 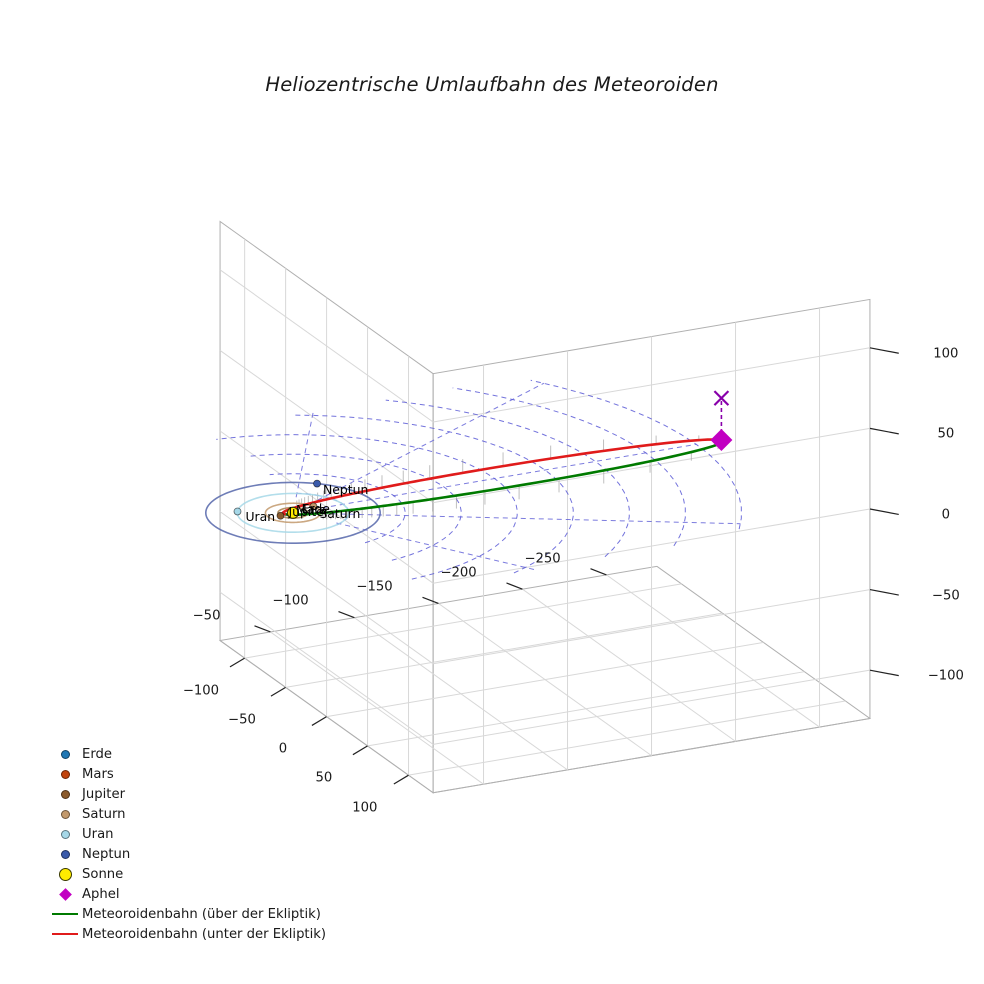 What do you see at coordinates (104, 814) in the screenshot?
I see `legend-item-label: Saturn` at bounding box center [104, 814].